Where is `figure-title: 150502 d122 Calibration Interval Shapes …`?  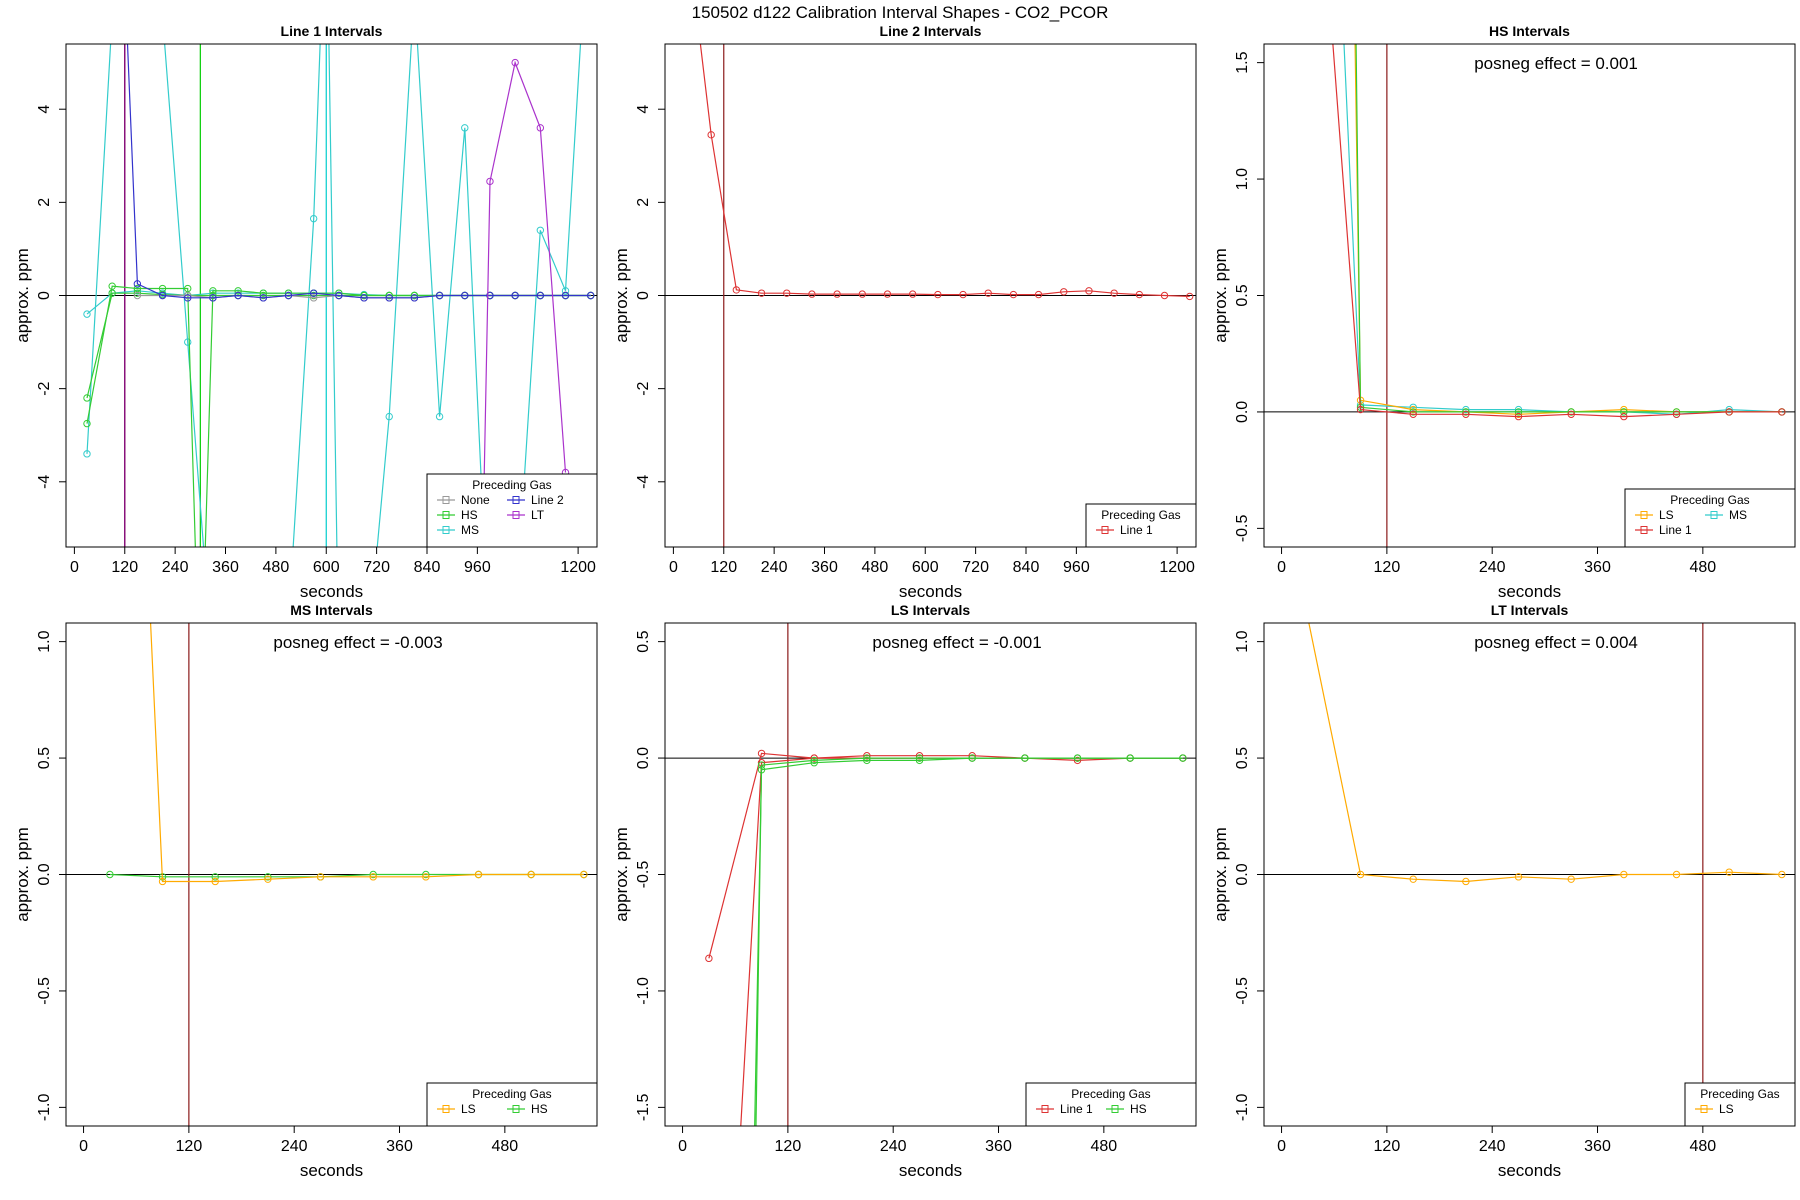 figure-title: 150502 d122 Calibration Interval Shapes … is located at coordinates (900, 12).